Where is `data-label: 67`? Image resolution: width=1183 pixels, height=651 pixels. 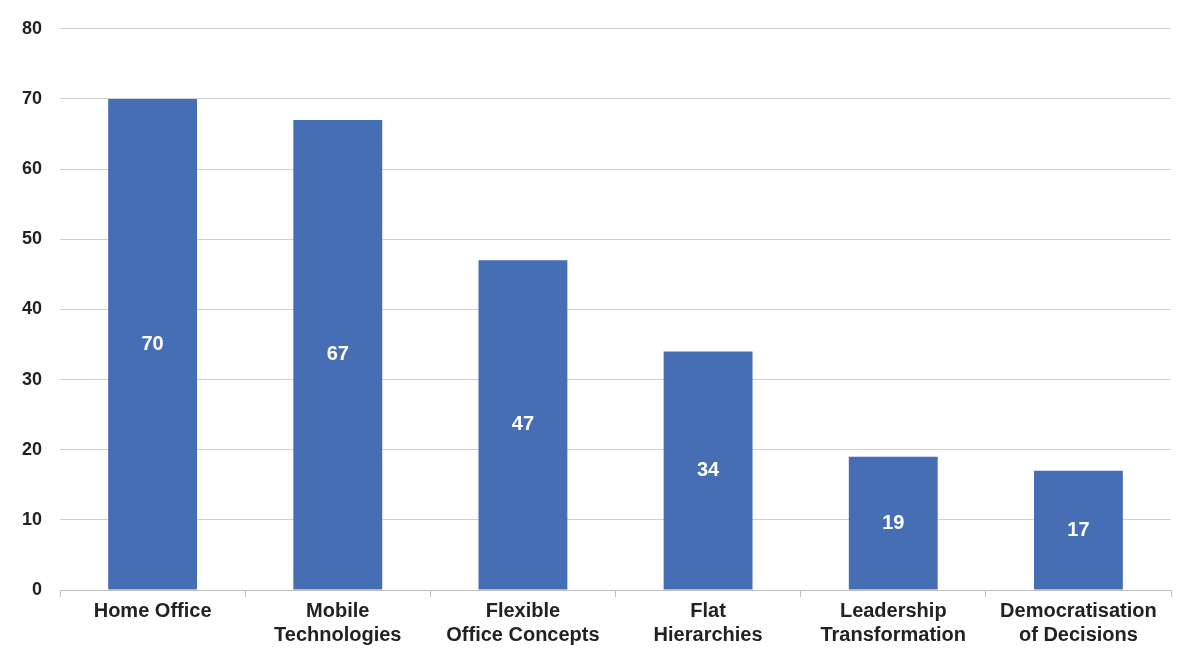 data-label: 67 is located at coordinates (337, 353).